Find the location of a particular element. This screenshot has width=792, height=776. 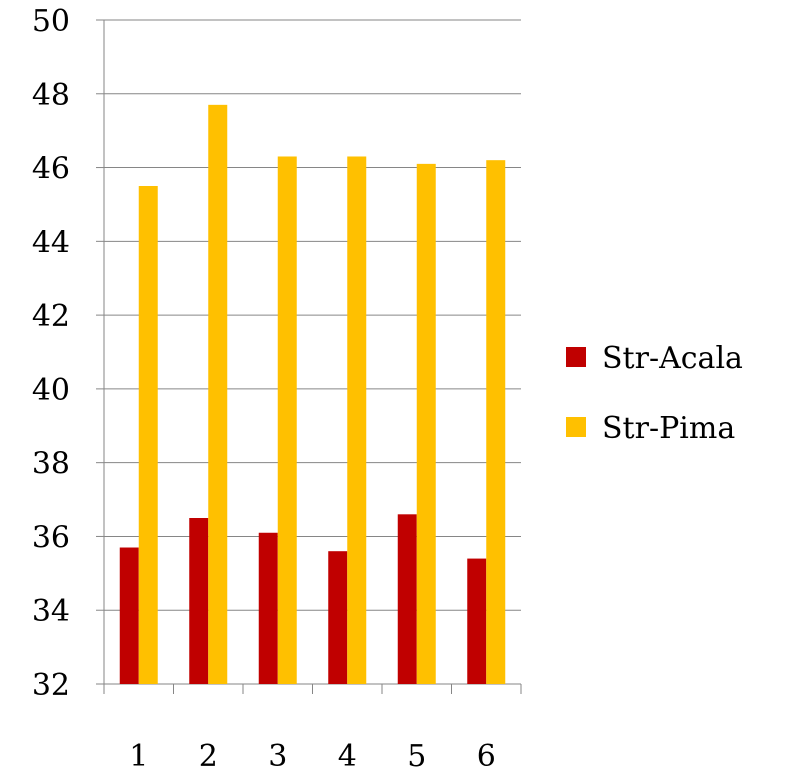

y-tick-label: 50 is located at coordinates (51, 21).